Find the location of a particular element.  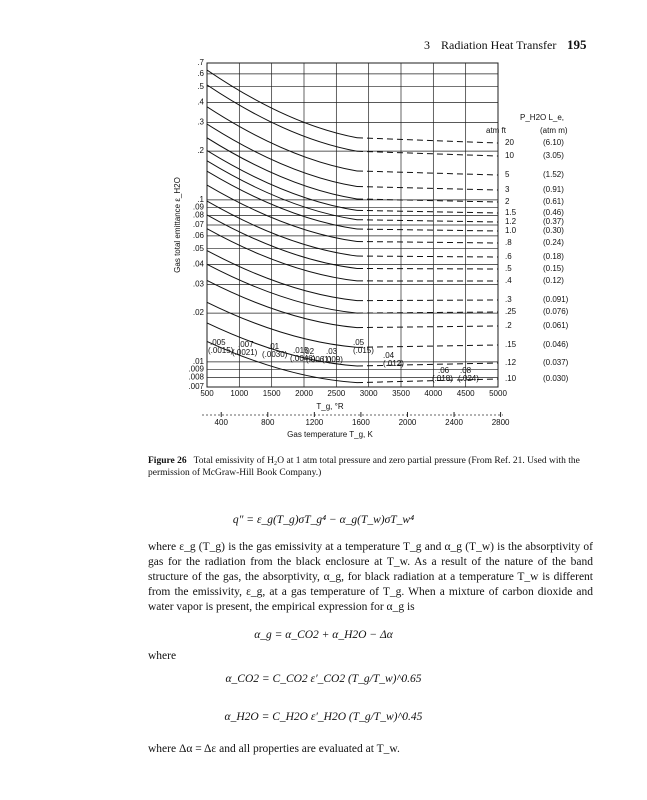

curve-label: 5 is located at coordinates (507, 174).